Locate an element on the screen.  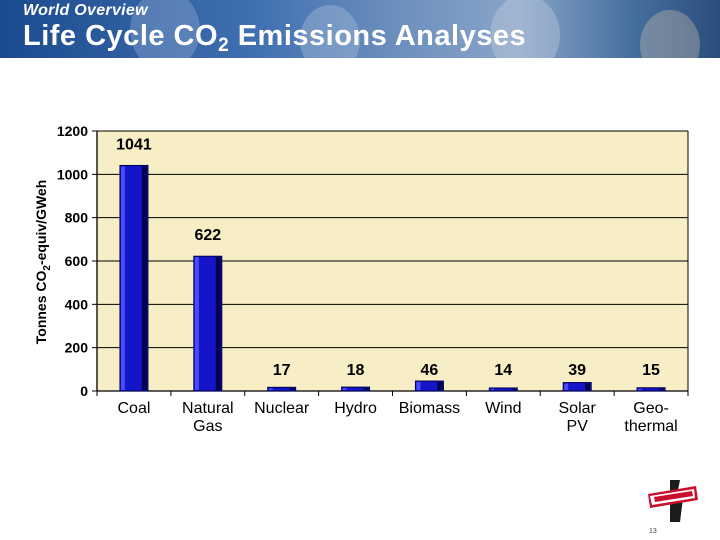
y-axis-title-part2: -equiv/GWeh is located at coordinates (41, 222).